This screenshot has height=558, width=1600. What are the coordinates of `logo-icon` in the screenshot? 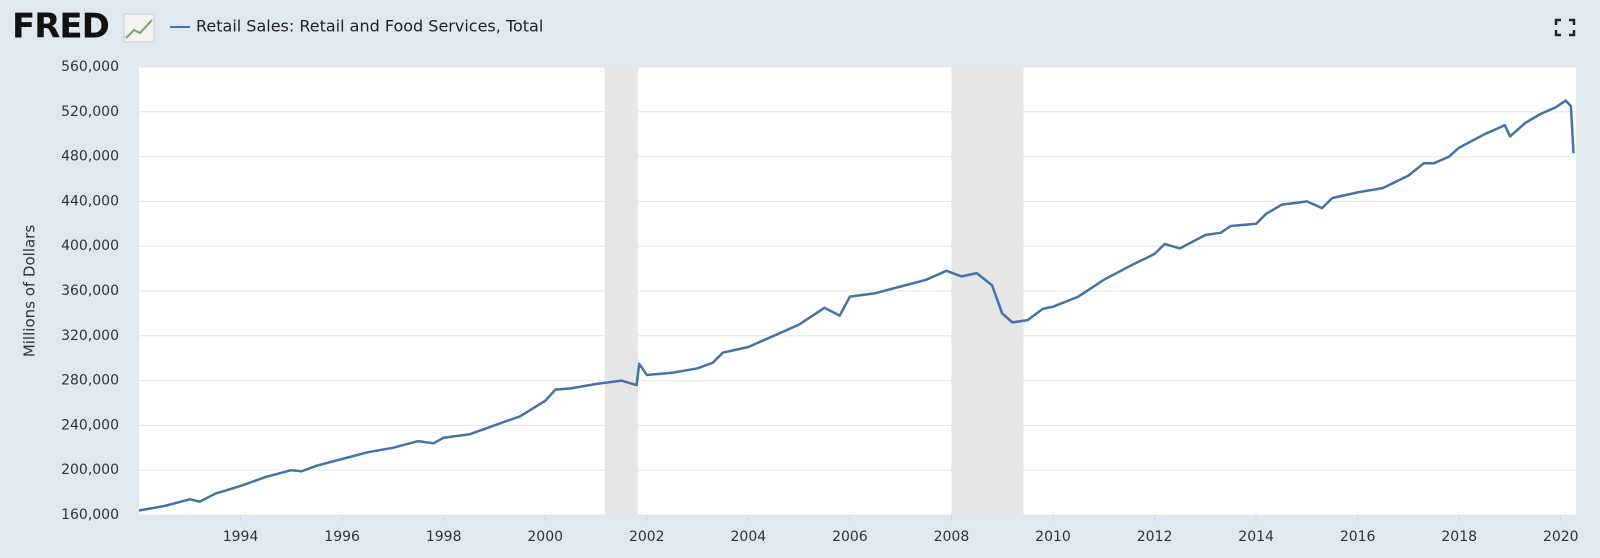 It's located at (139, 28).